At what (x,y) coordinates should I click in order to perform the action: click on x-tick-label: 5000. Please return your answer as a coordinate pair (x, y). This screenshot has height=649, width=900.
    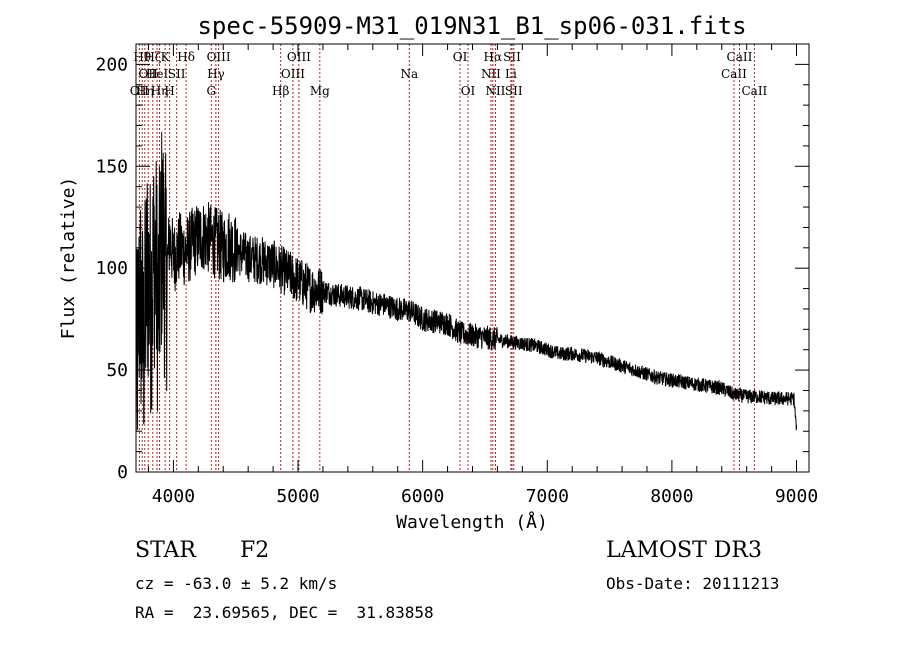
    Looking at the image, I should click on (297, 496).